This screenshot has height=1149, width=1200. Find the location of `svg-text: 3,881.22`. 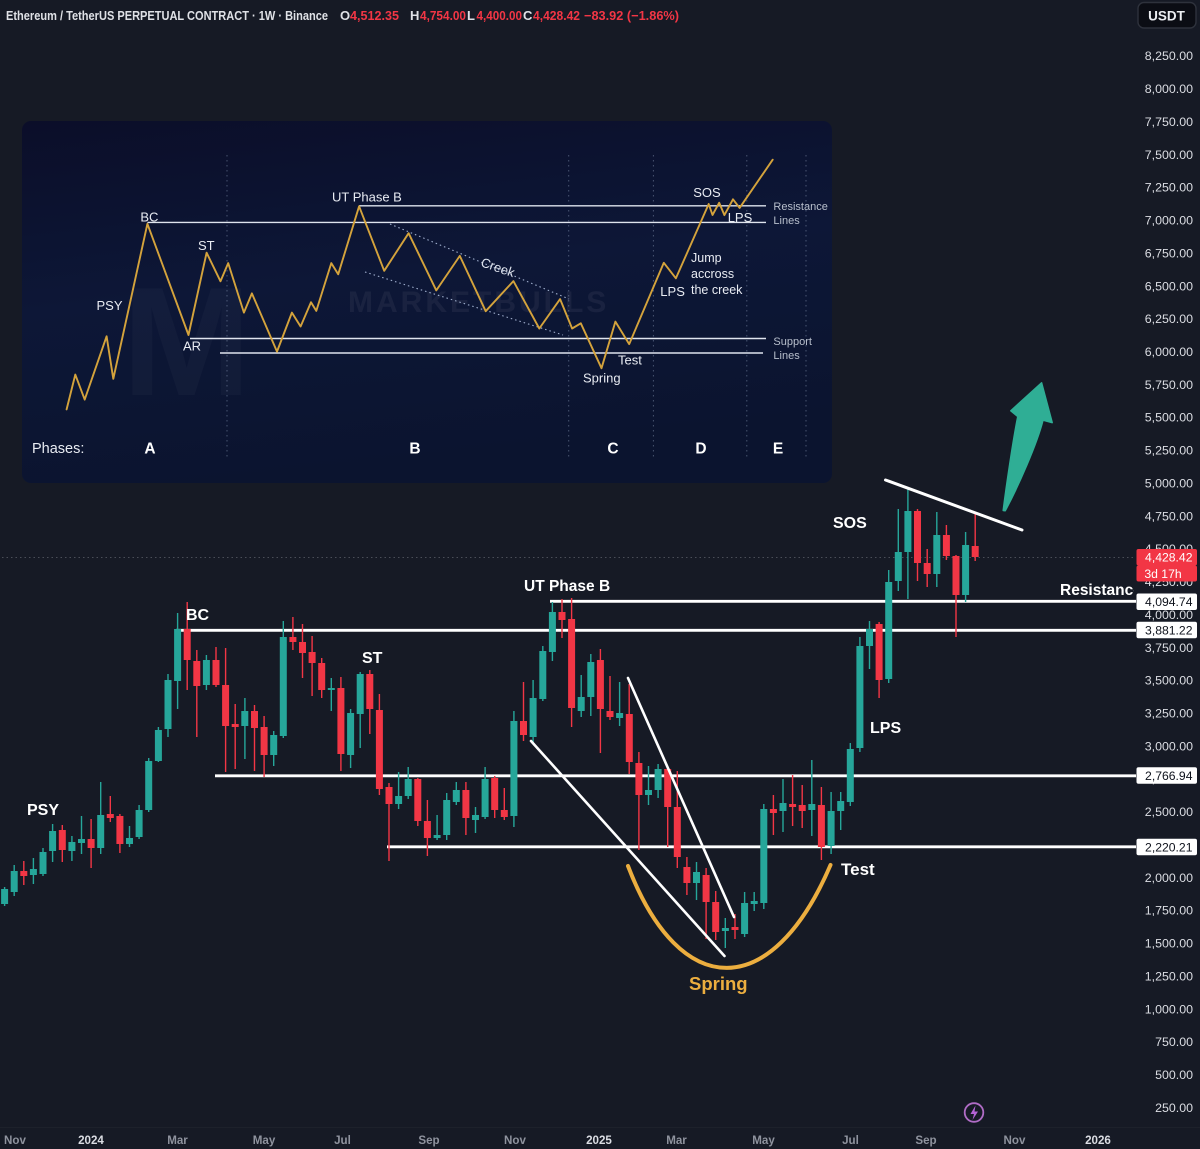

svg-text: 3,881.22 is located at coordinates (1169, 630).